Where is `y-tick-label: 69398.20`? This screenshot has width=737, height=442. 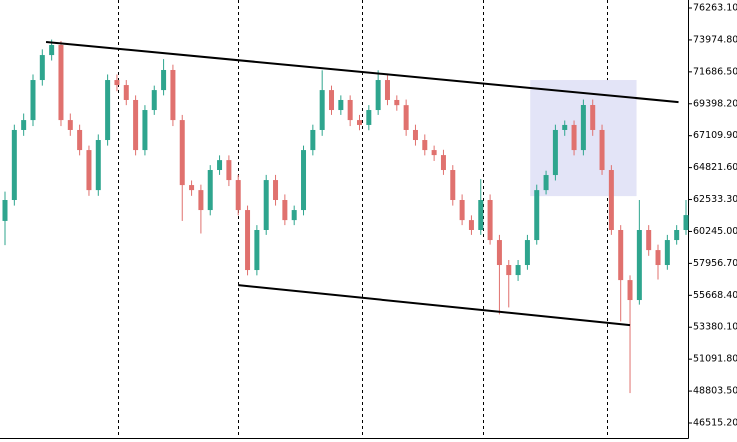 y-tick-label: 69398.20 is located at coordinates (715, 103).